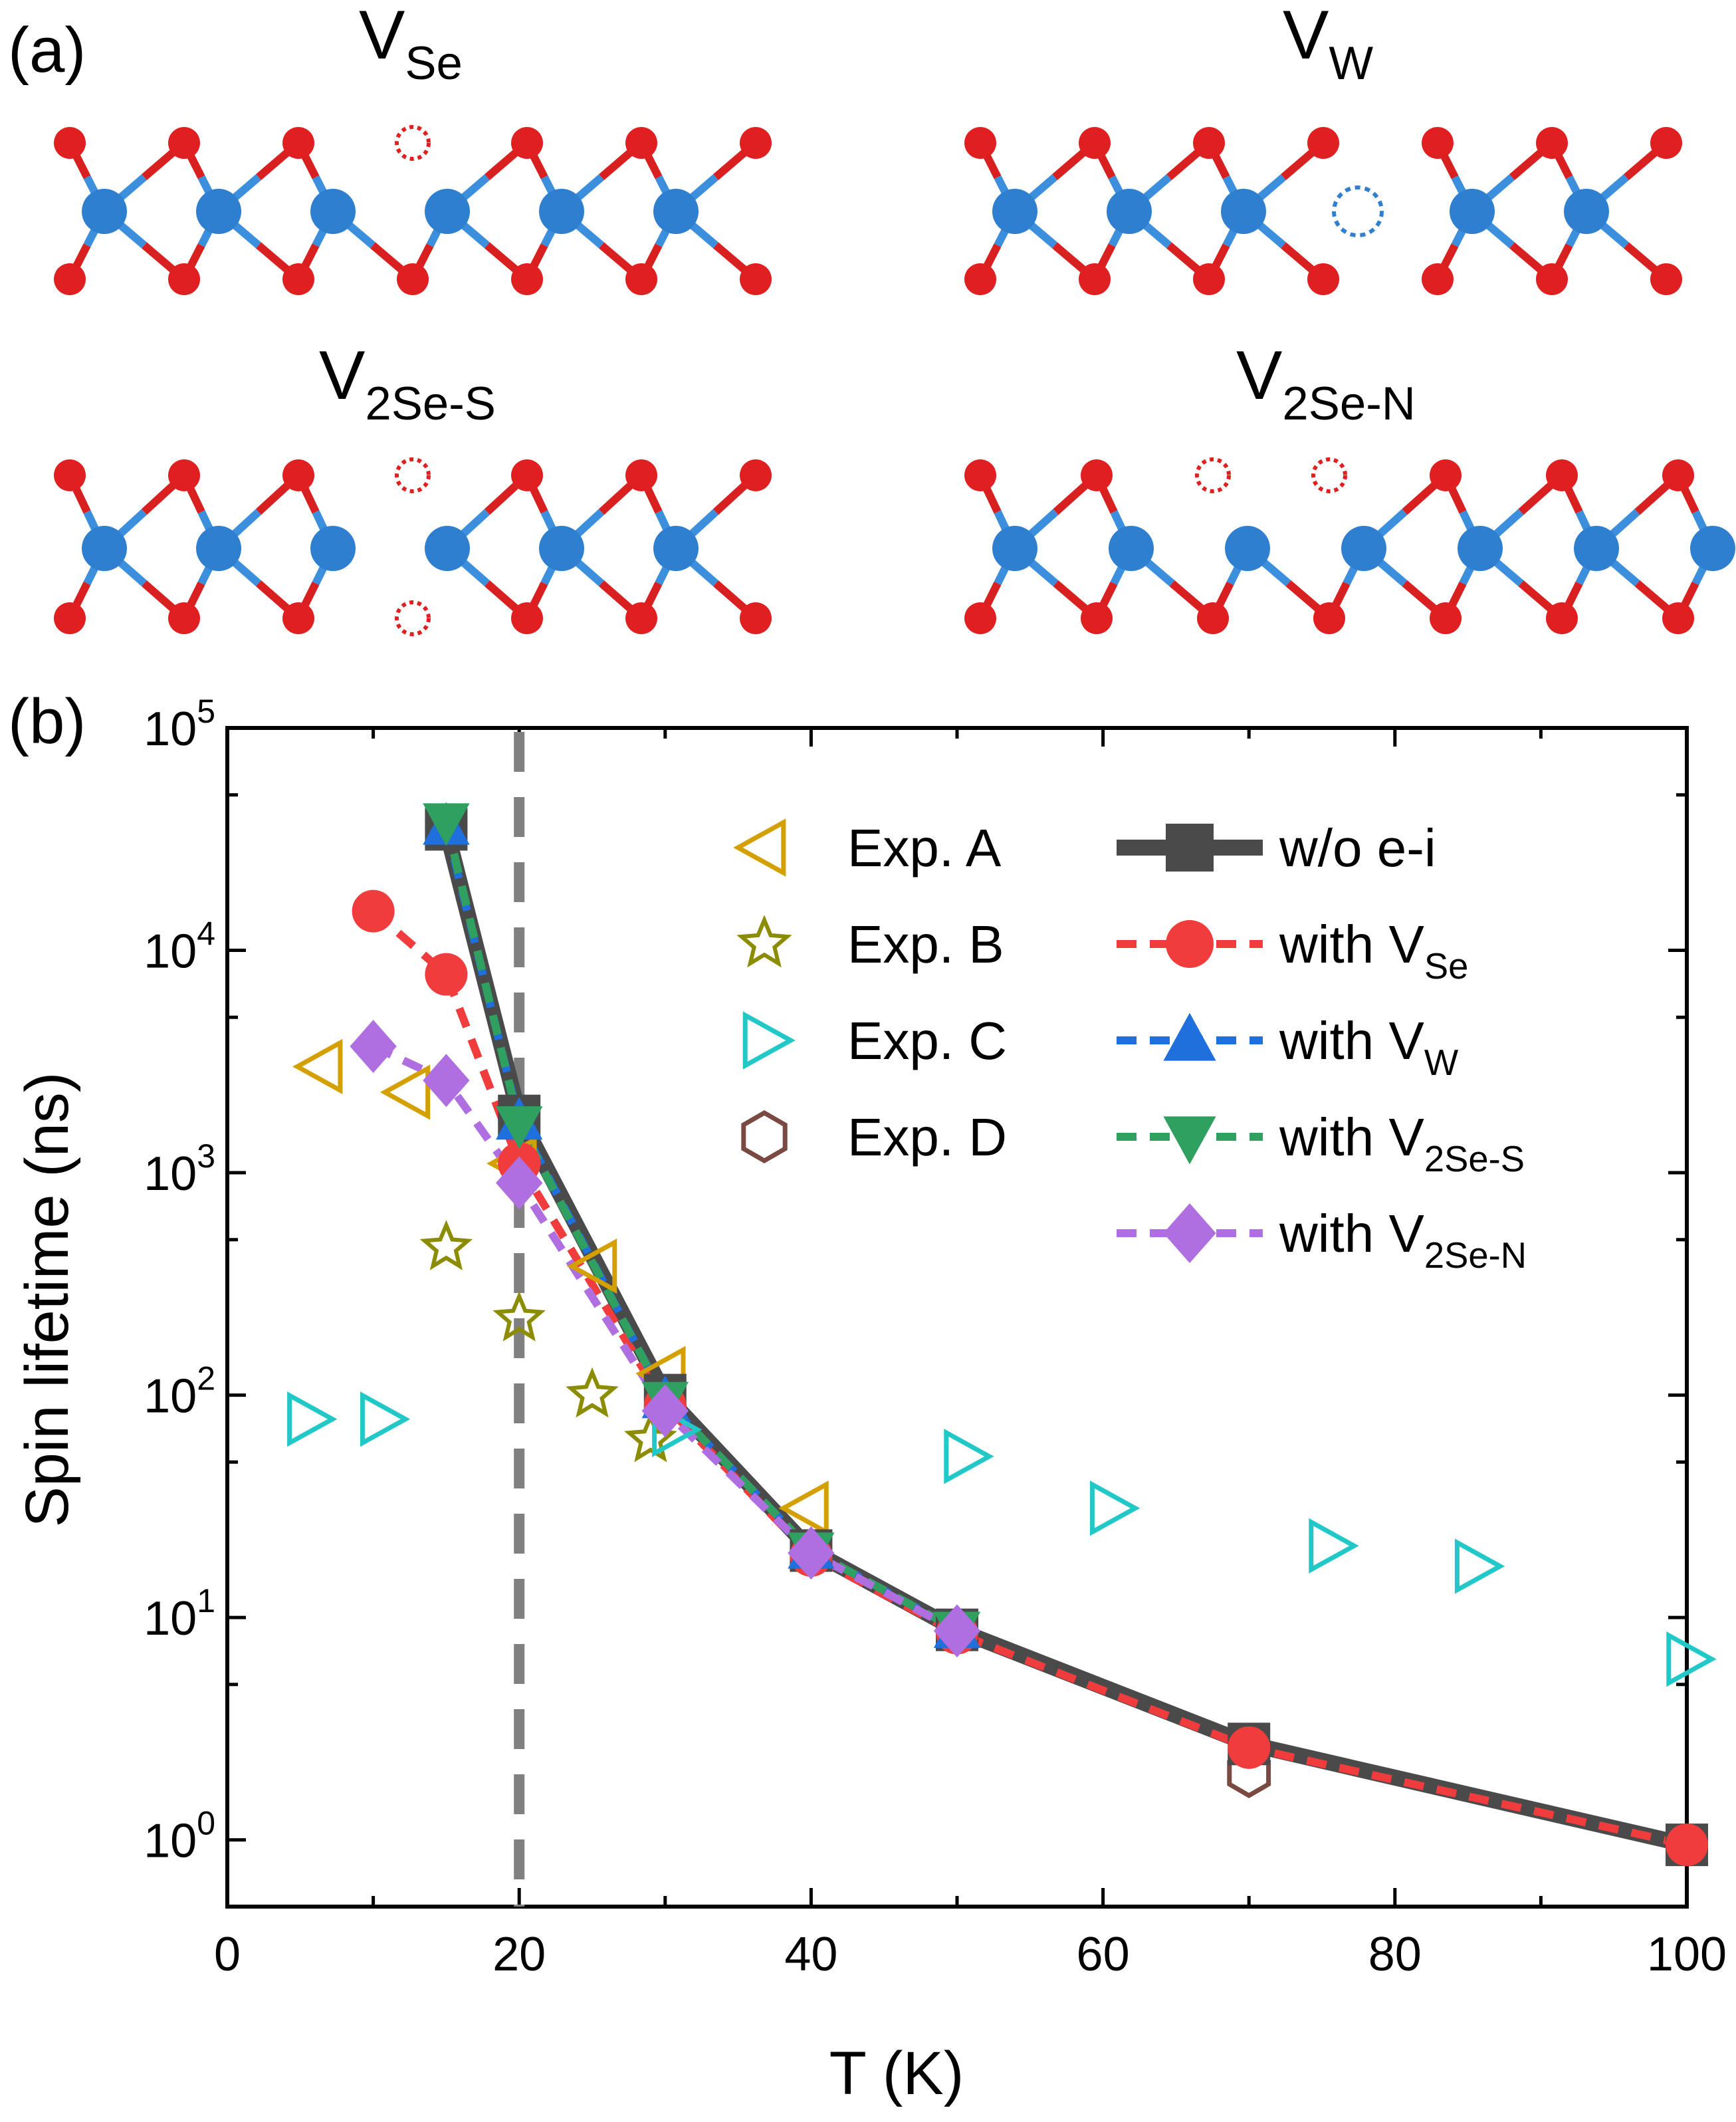 The width and height of the screenshot is (1736, 2122). I want to click on legend-label-w-o-e-i: w/o e-i, so click(1357, 848).